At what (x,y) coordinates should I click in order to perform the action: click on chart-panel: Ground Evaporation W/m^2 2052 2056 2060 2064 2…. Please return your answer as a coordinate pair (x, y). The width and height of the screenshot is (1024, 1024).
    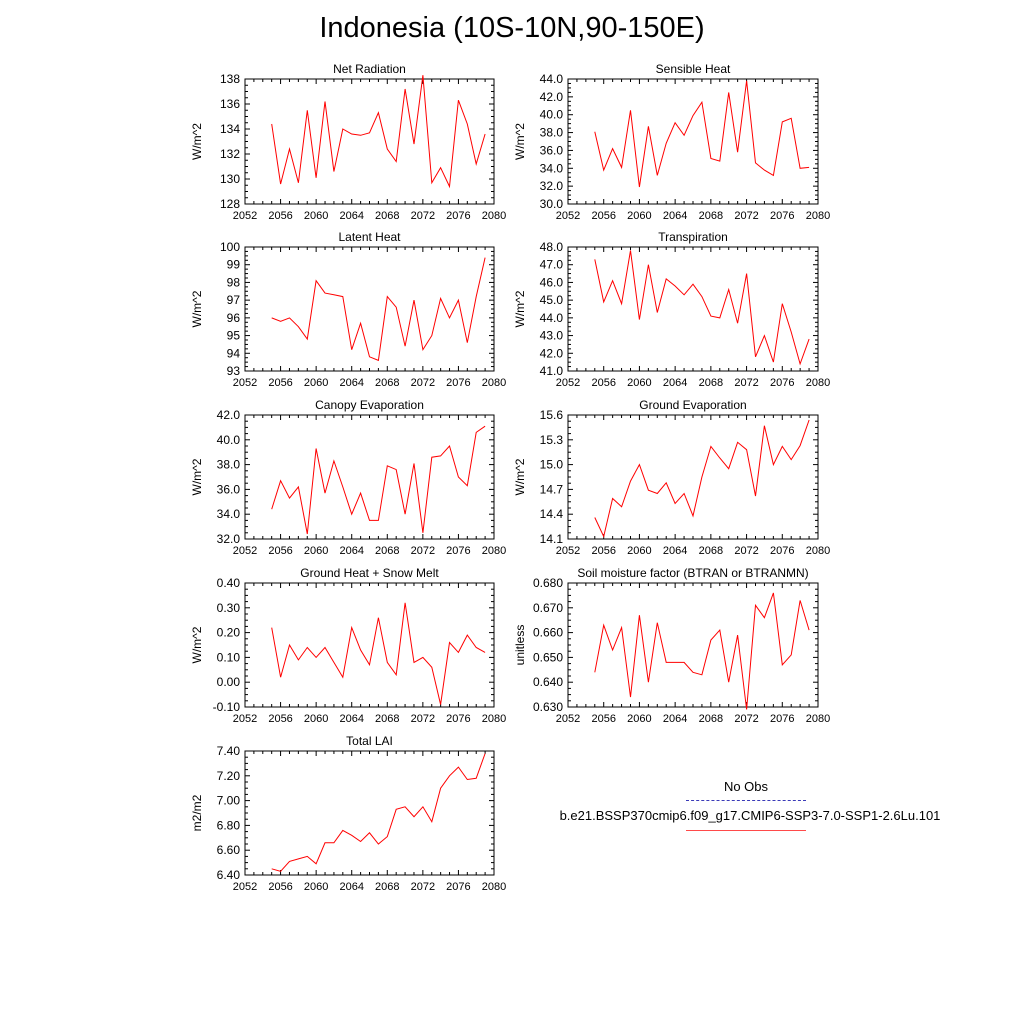
    Looking at the image, I should click on (671, 477).